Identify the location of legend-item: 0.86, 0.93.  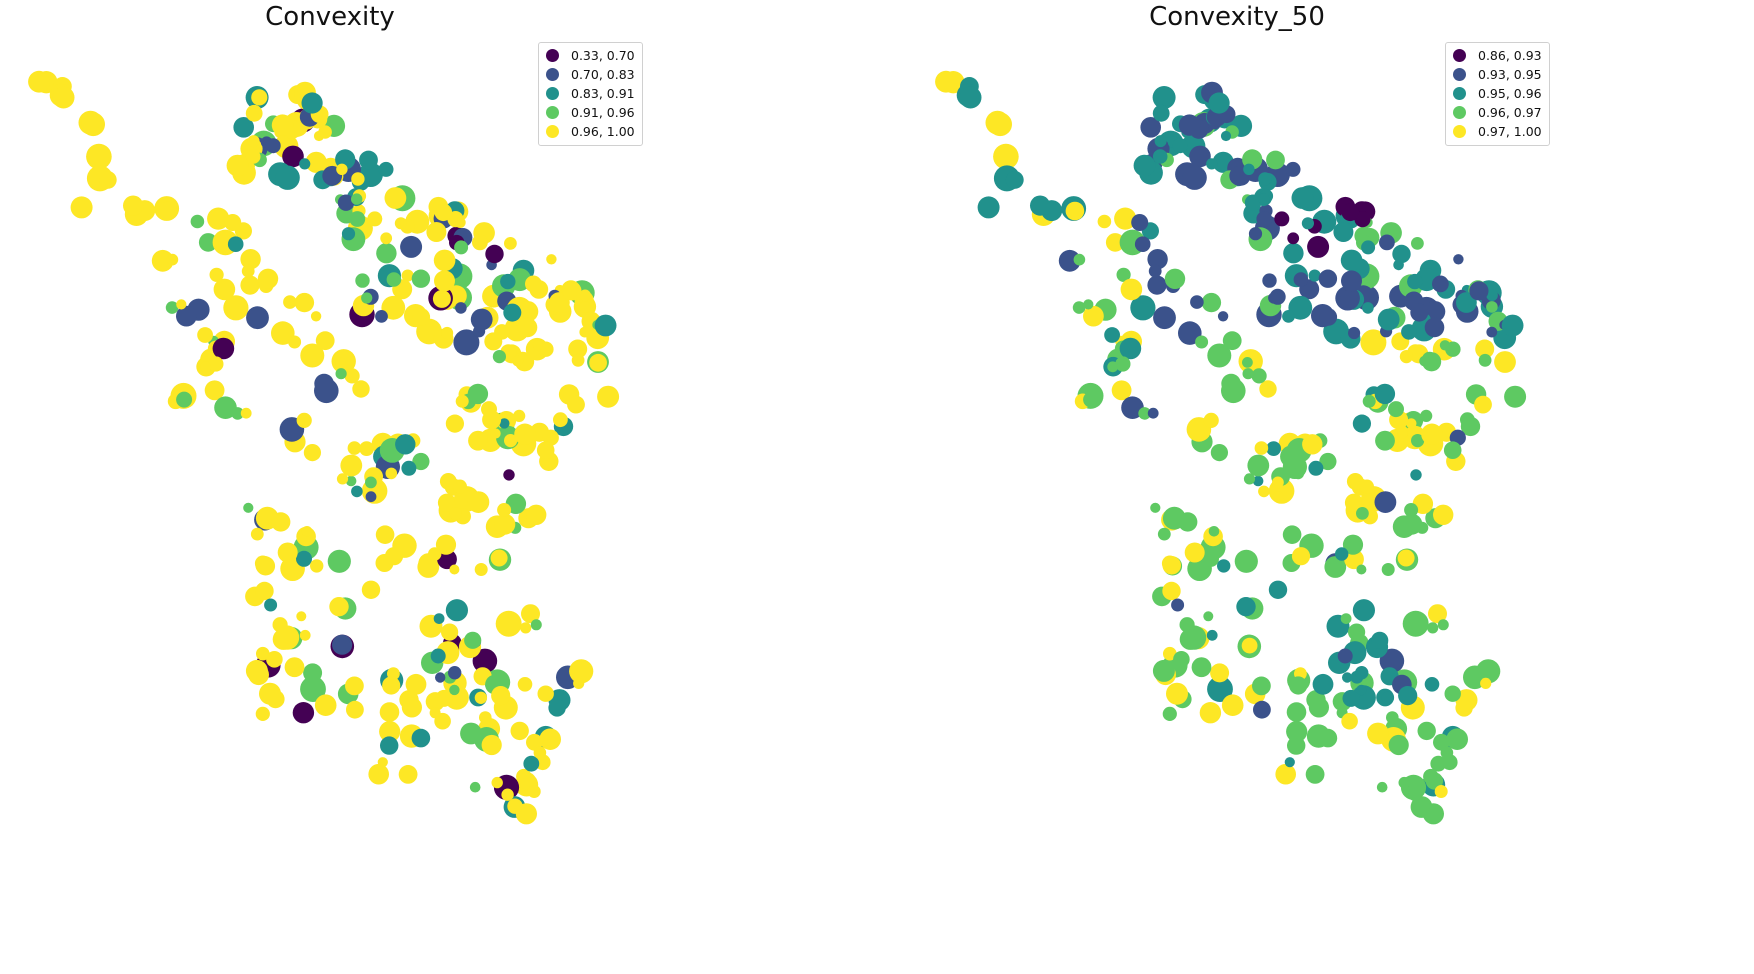
(1497, 55).